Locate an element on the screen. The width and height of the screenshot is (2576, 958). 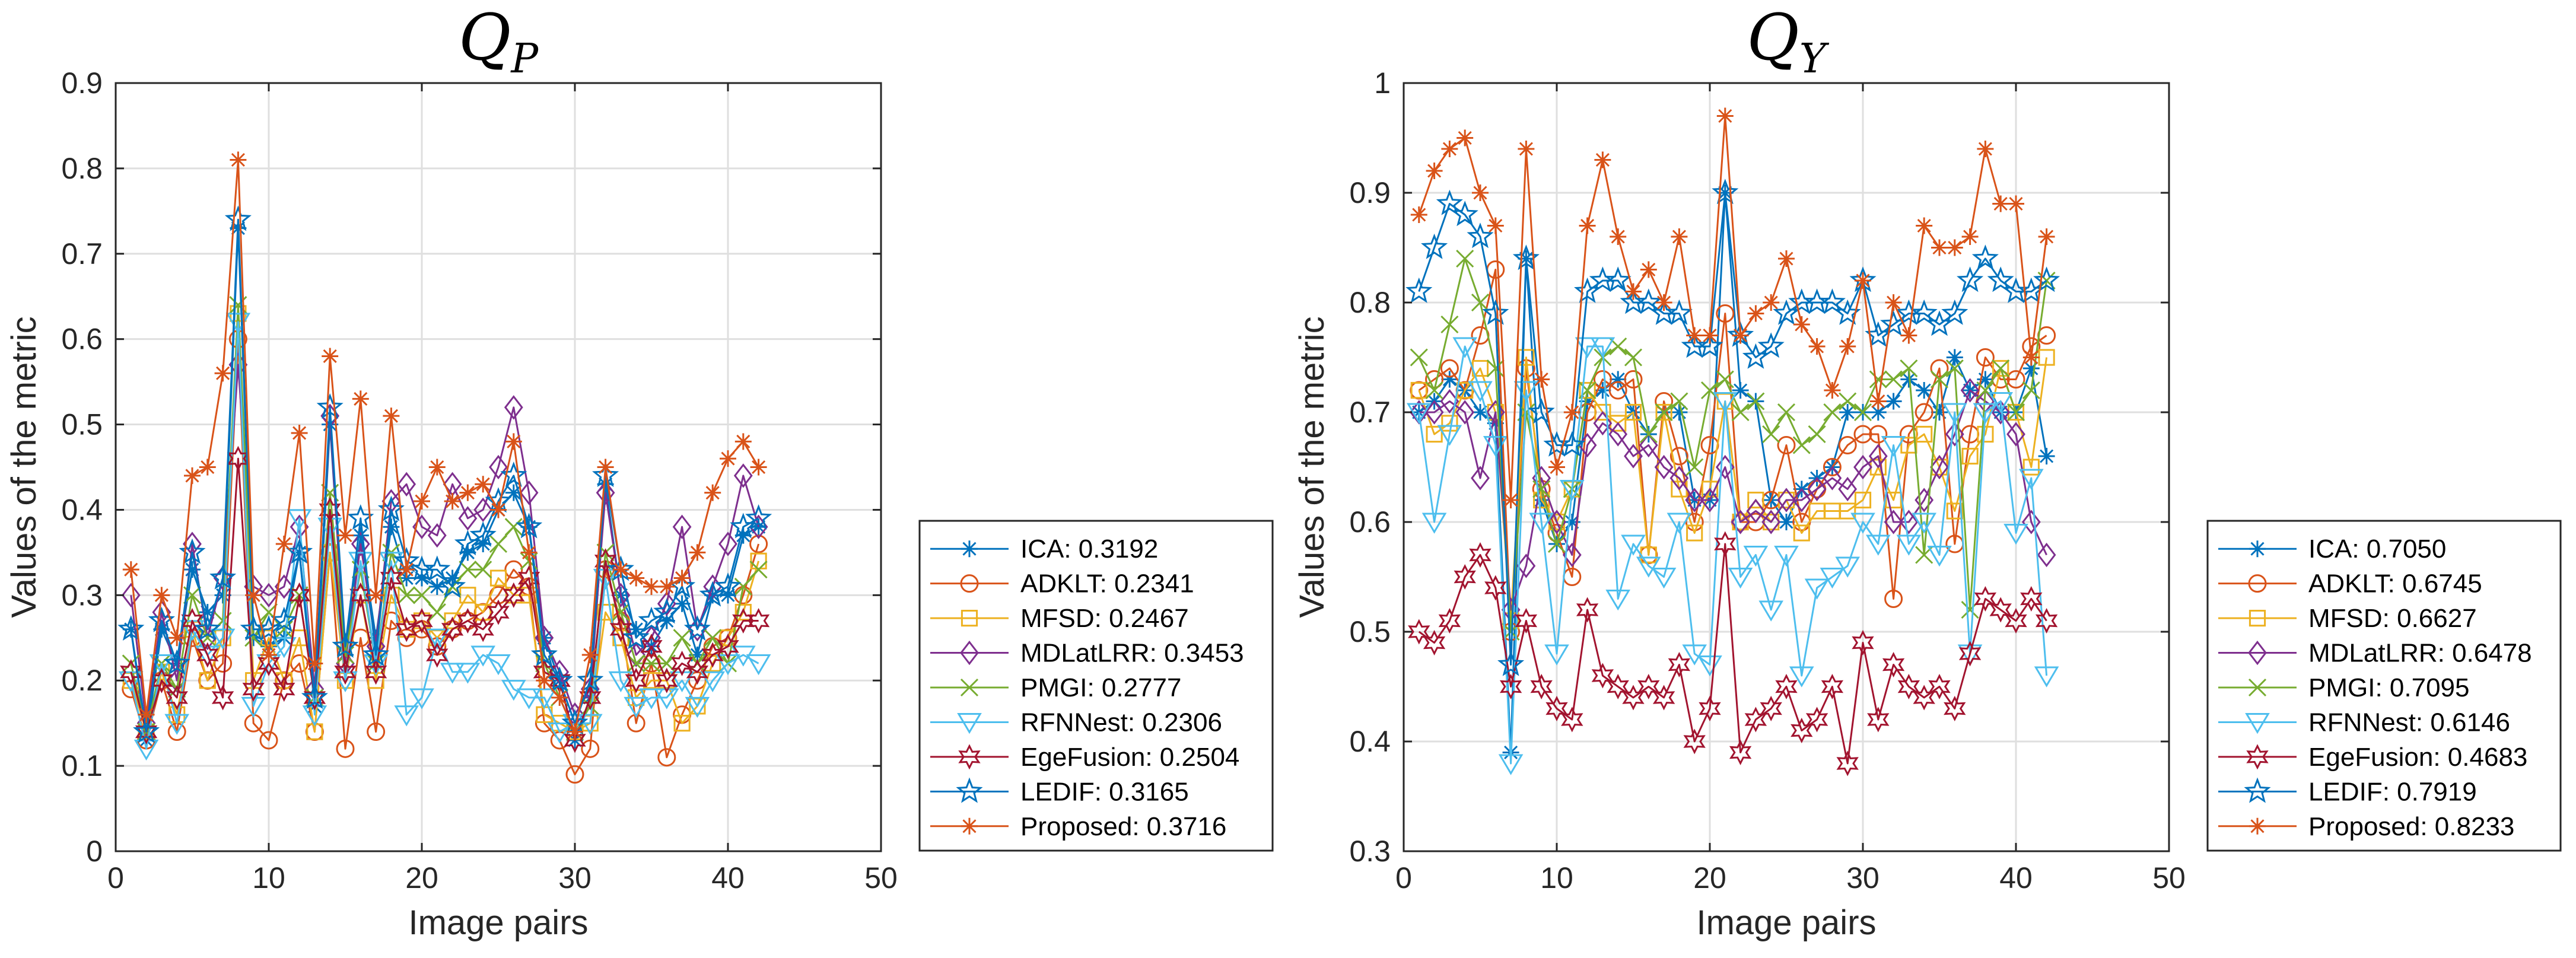
legend-label: RFNNest: 0.2306 is located at coordinates (1121, 723).